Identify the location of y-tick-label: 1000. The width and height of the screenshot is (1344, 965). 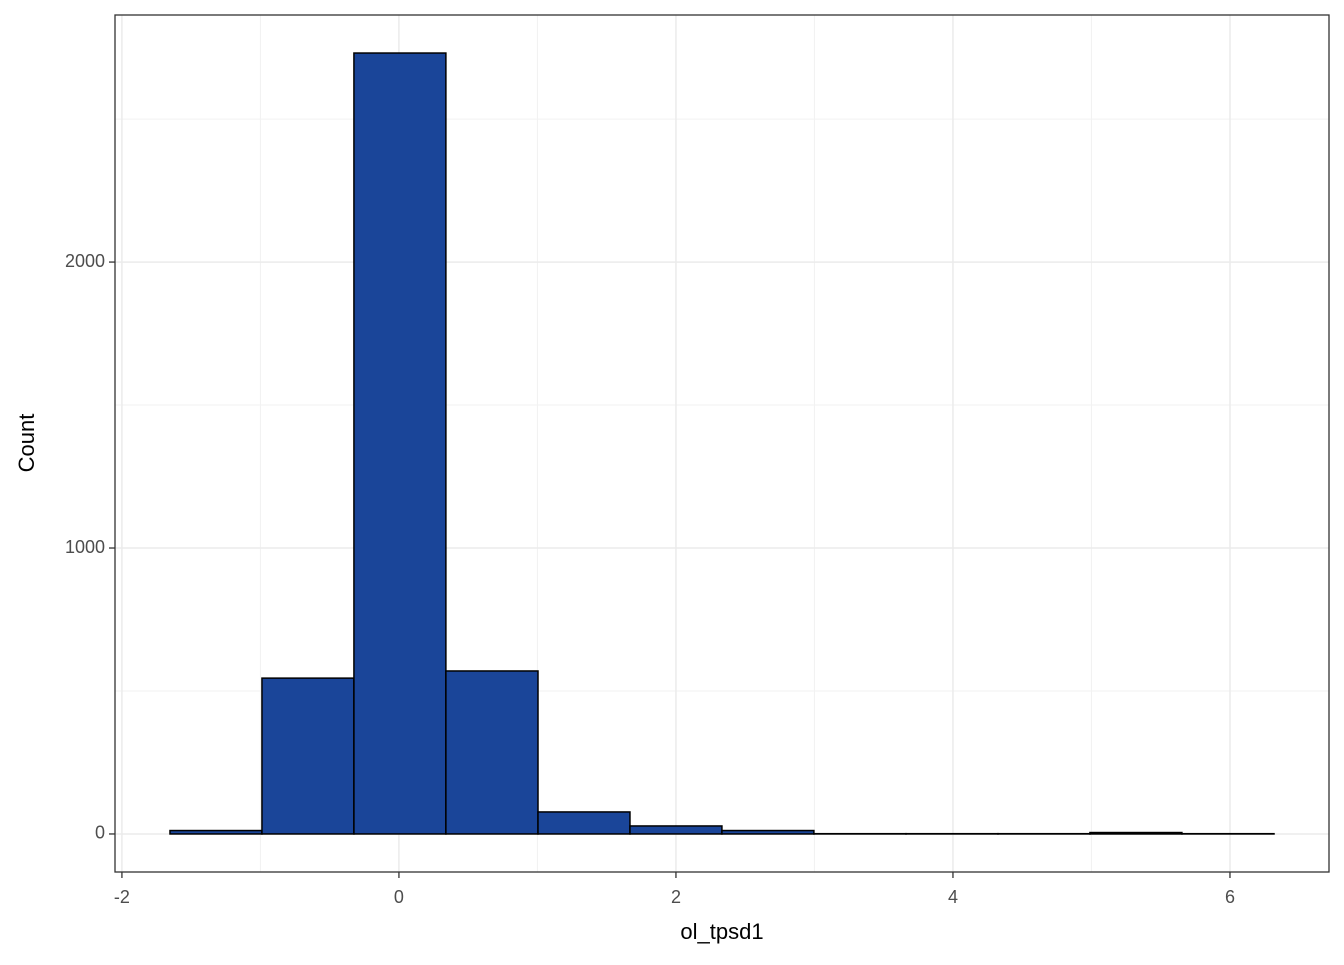
(85, 547).